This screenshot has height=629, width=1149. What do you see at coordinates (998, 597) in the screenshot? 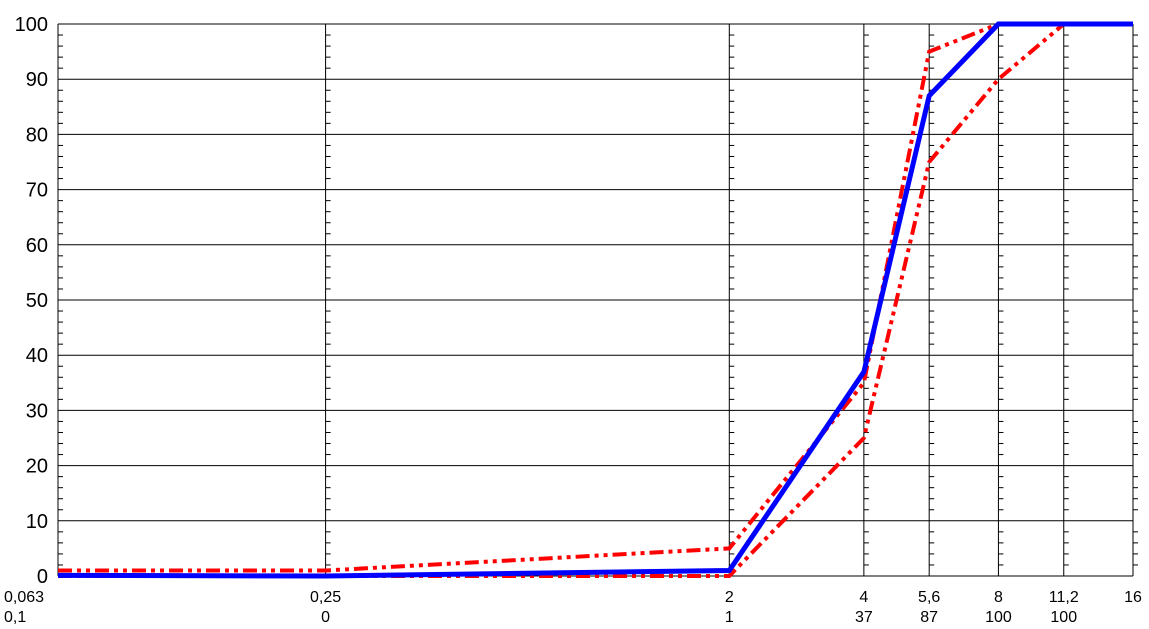
I see `x-tick-label: 8` at bounding box center [998, 597].